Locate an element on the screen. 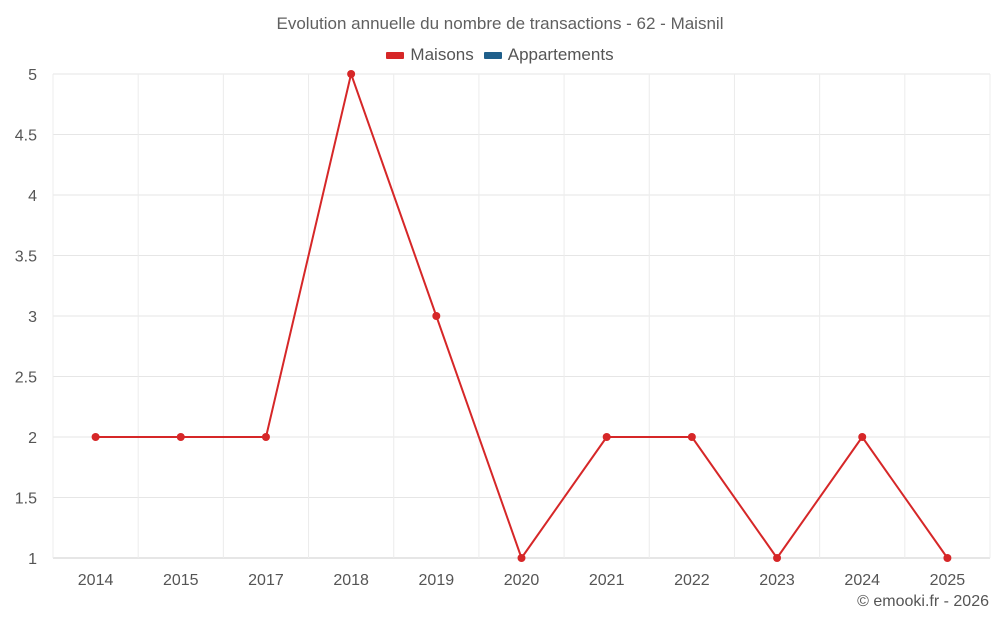 The height and width of the screenshot is (625, 1000). x-tick-label: 2021 is located at coordinates (607, 580).